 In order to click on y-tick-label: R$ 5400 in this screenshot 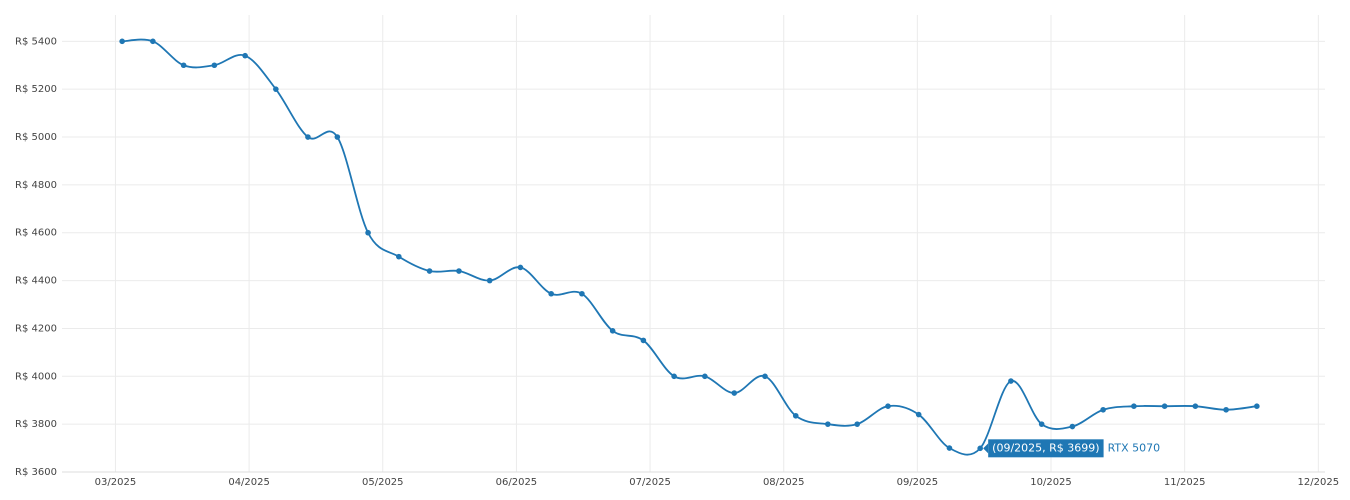, I will do `click(36, 41)`.